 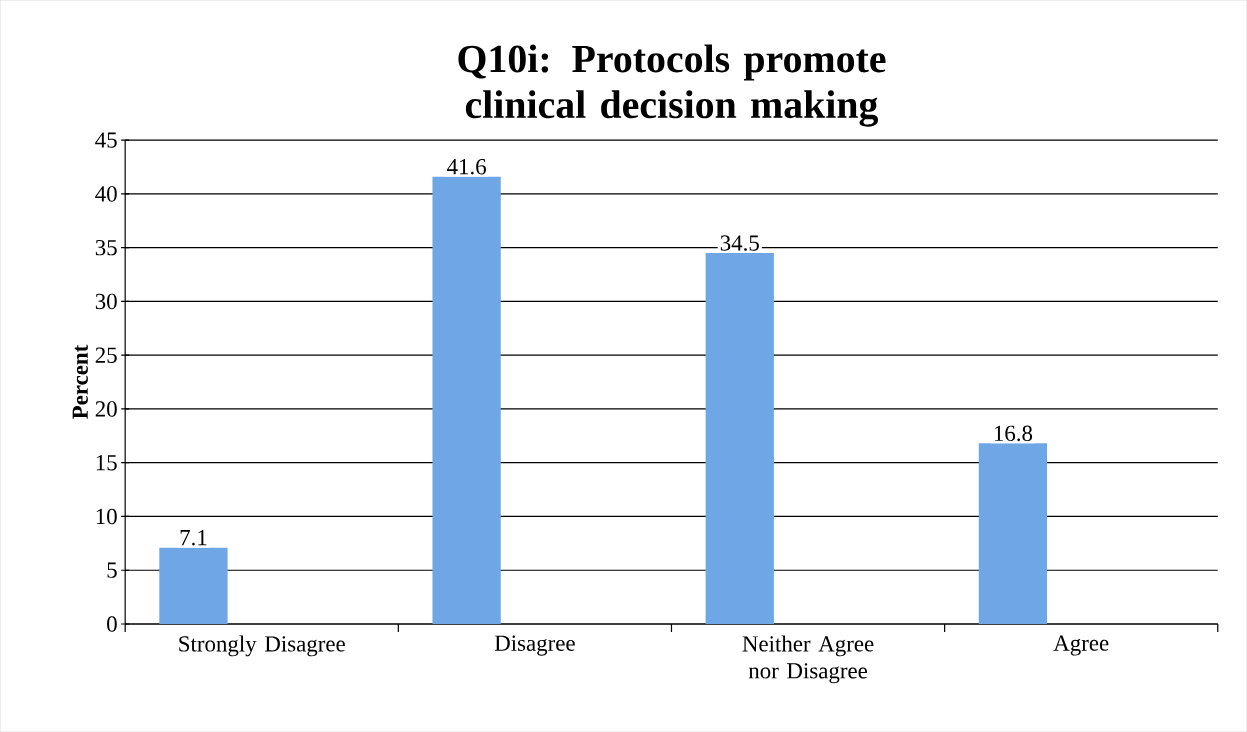 What do you see at coordinates (739, 243) in the screenshot?
I see `data-label: 34.5` at bounding box center [739, 243].